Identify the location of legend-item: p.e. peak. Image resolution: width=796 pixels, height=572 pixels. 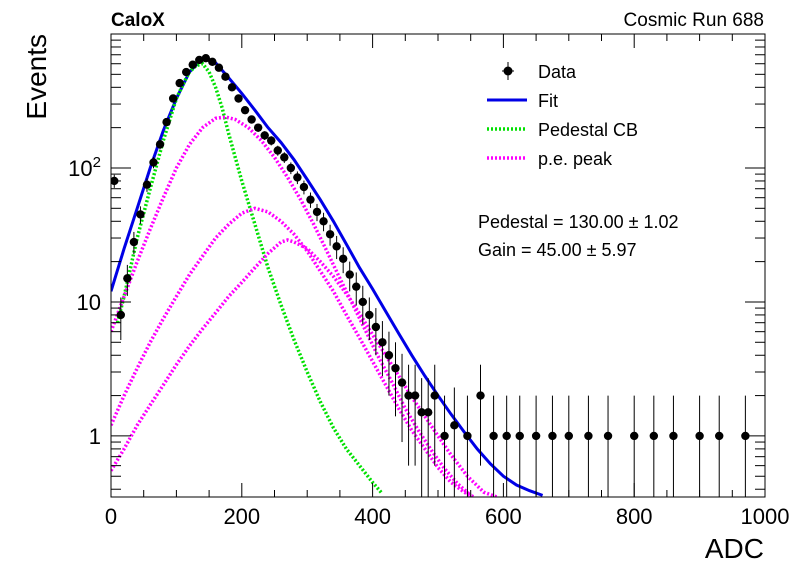
(550, 159).